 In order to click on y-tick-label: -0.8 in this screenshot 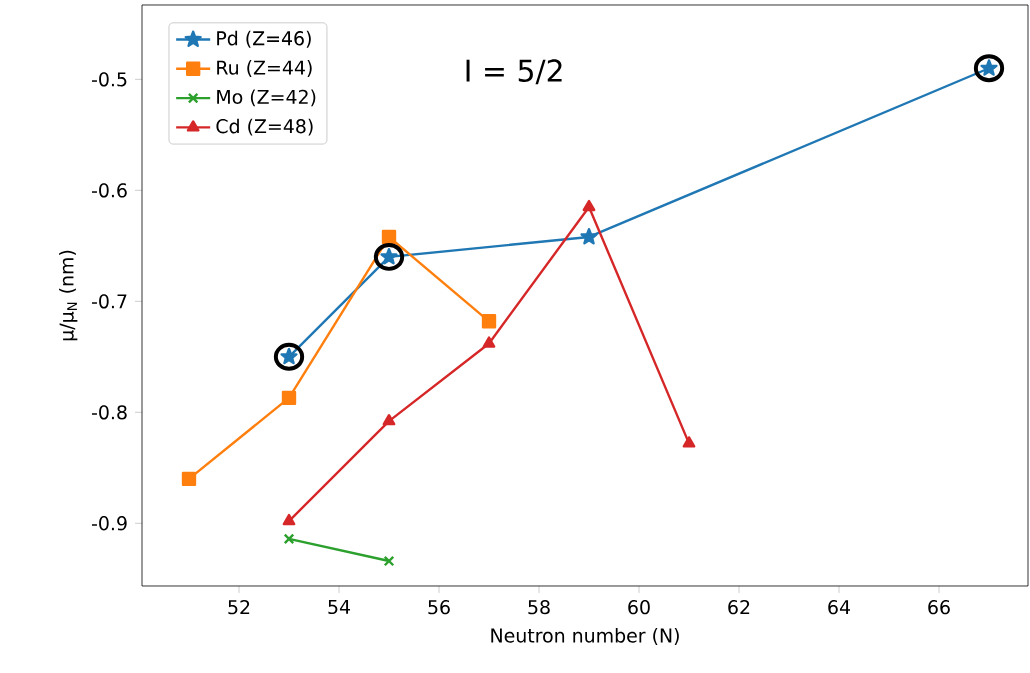, I will do `click(109, 412)`.